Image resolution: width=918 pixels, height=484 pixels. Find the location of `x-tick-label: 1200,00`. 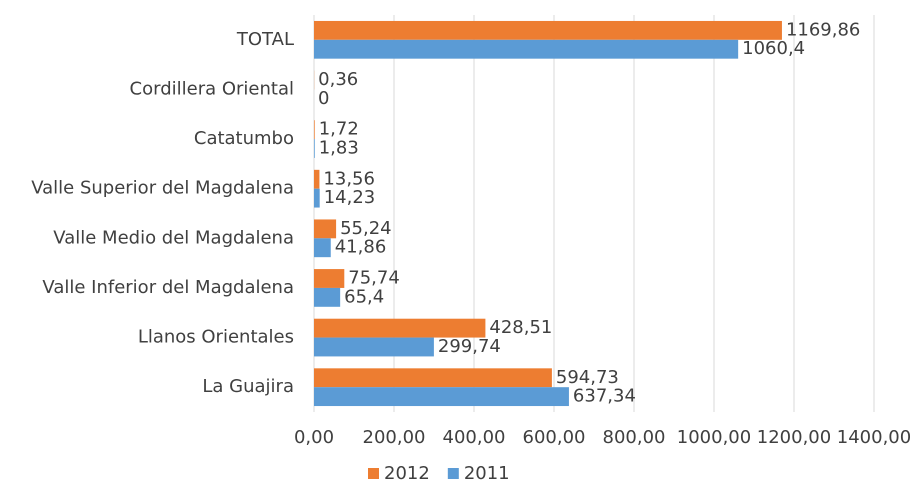

x-tick-label: 1200,00 is located at coordinates (794, 437).